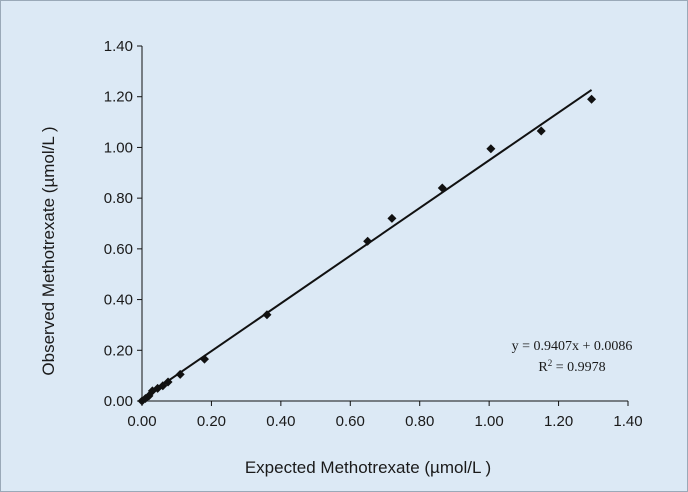 This screenshot has width=688, height=492. I want to click on x-axis-title: Expected Methotrexate (µmol/L ), so click(368, 467).